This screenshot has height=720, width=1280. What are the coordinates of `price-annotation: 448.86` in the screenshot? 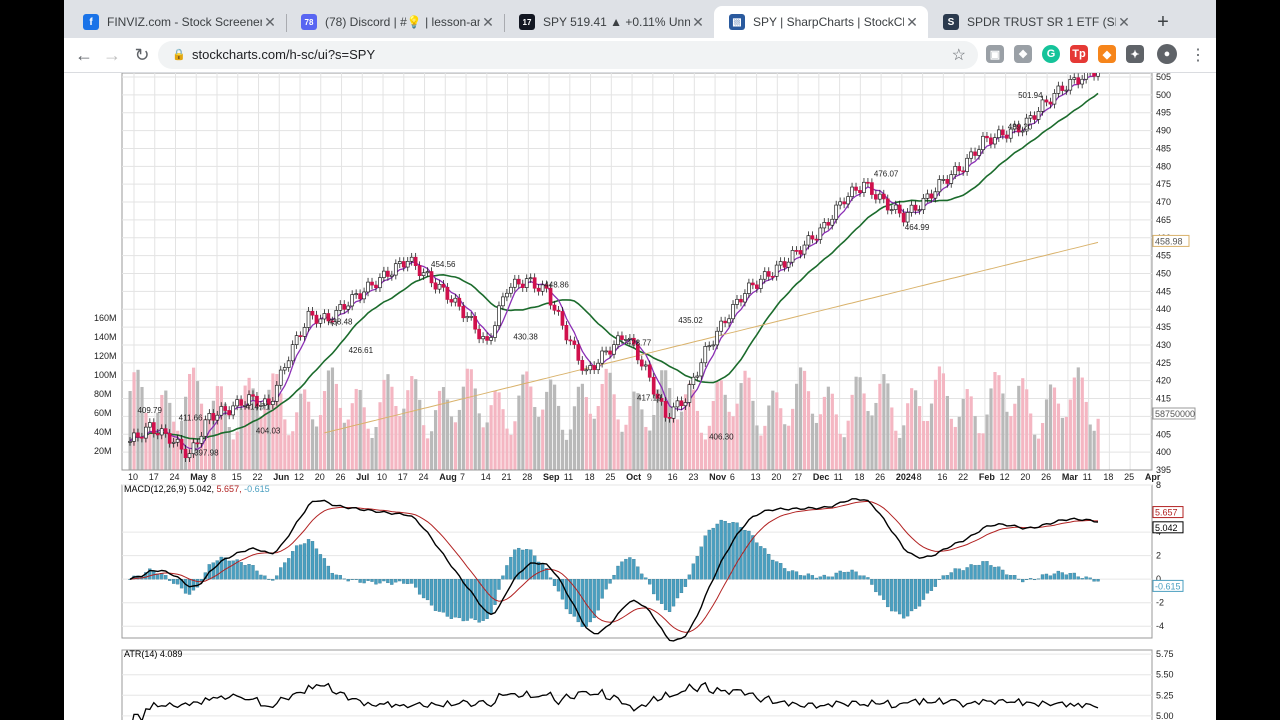 It's located at (556, 285).